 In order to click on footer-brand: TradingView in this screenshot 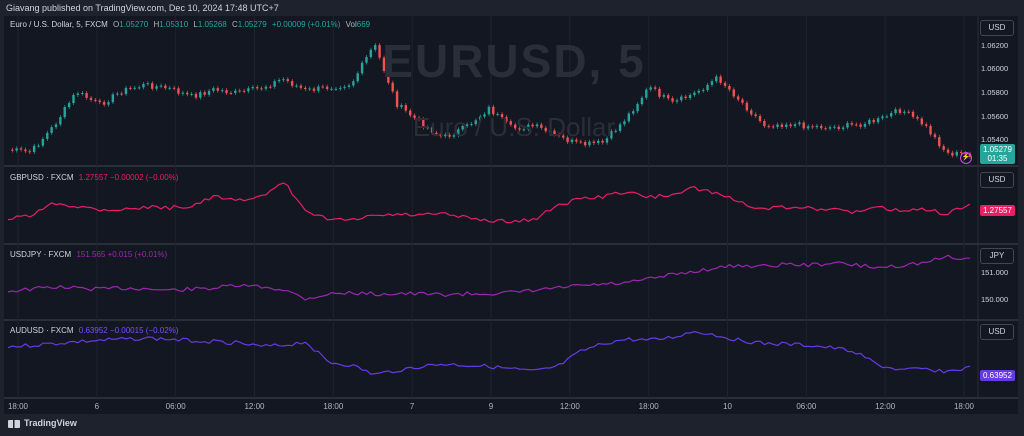, I will do `click(50, 423)`.